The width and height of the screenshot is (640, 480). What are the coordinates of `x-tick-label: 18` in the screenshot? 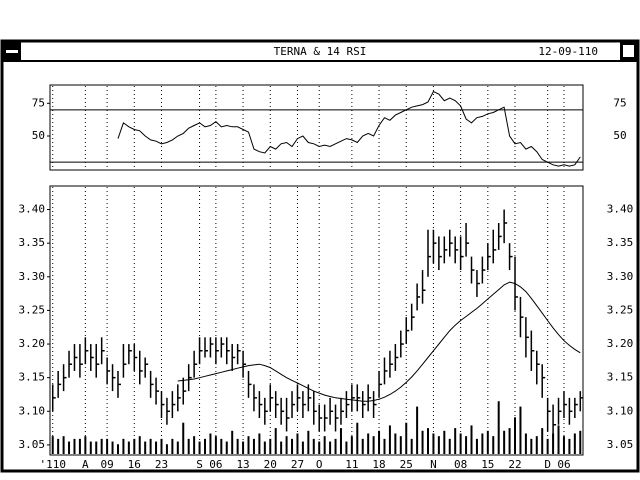 It's located at (378, 464).